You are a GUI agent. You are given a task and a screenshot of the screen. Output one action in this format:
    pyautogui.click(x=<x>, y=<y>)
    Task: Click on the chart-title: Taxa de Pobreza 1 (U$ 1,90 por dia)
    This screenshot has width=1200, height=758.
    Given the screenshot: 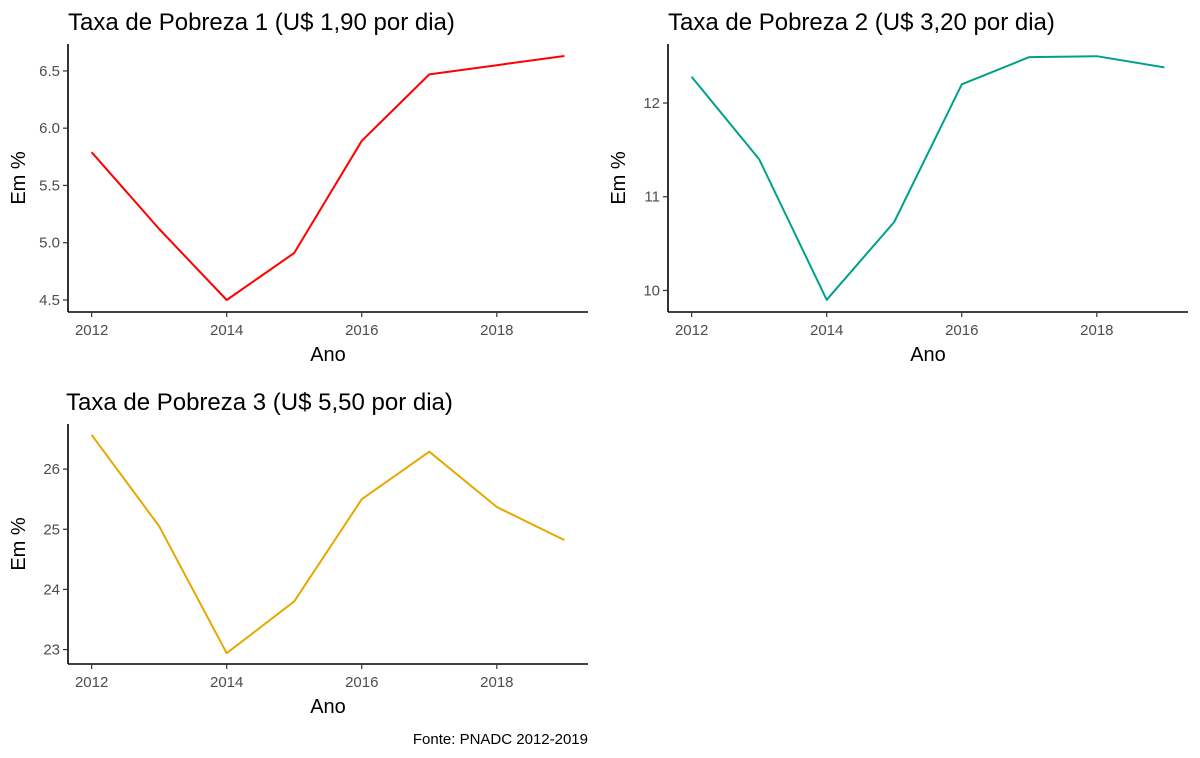 What is the action you would take?
    pyautogui.click(x=261, y=22)
    